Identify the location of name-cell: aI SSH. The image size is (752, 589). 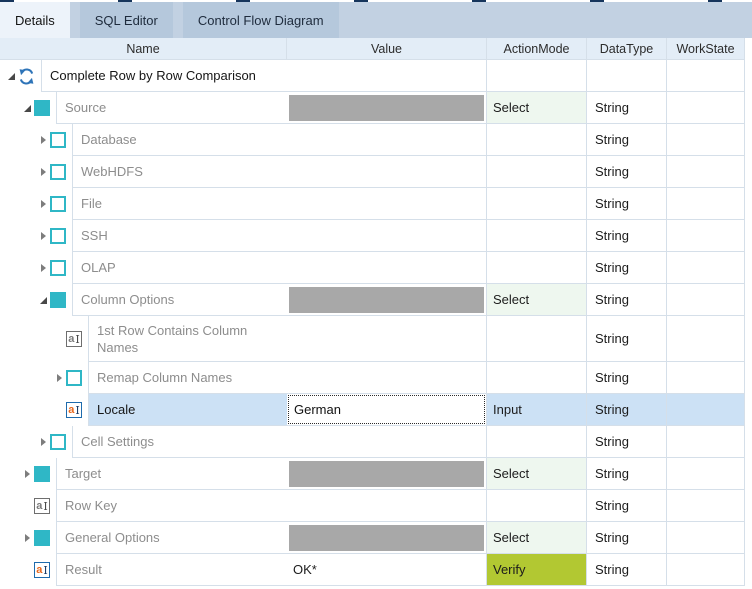
(143, 236).